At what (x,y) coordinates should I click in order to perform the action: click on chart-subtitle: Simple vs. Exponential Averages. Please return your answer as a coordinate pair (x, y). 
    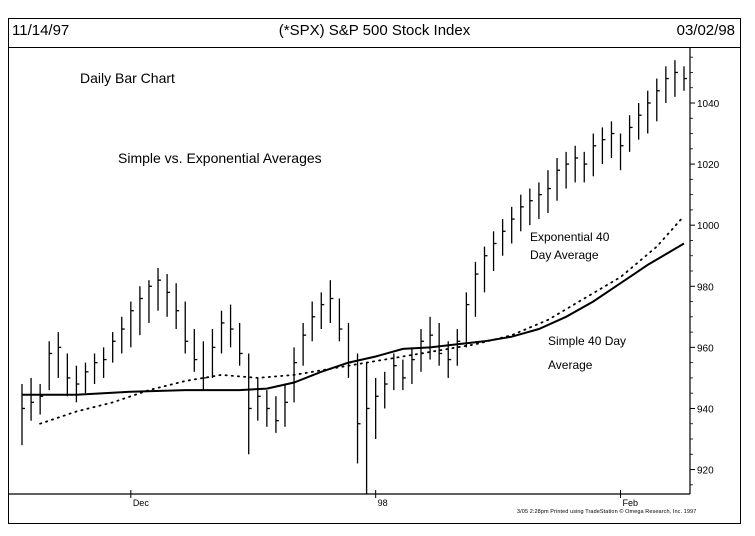
    Looking at the image, I should click on (220, 158).